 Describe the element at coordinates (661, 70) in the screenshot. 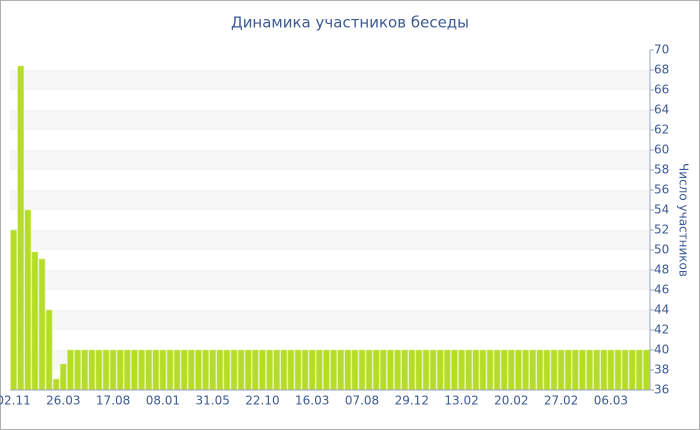

I see `y-tick-label: 68` at that location.